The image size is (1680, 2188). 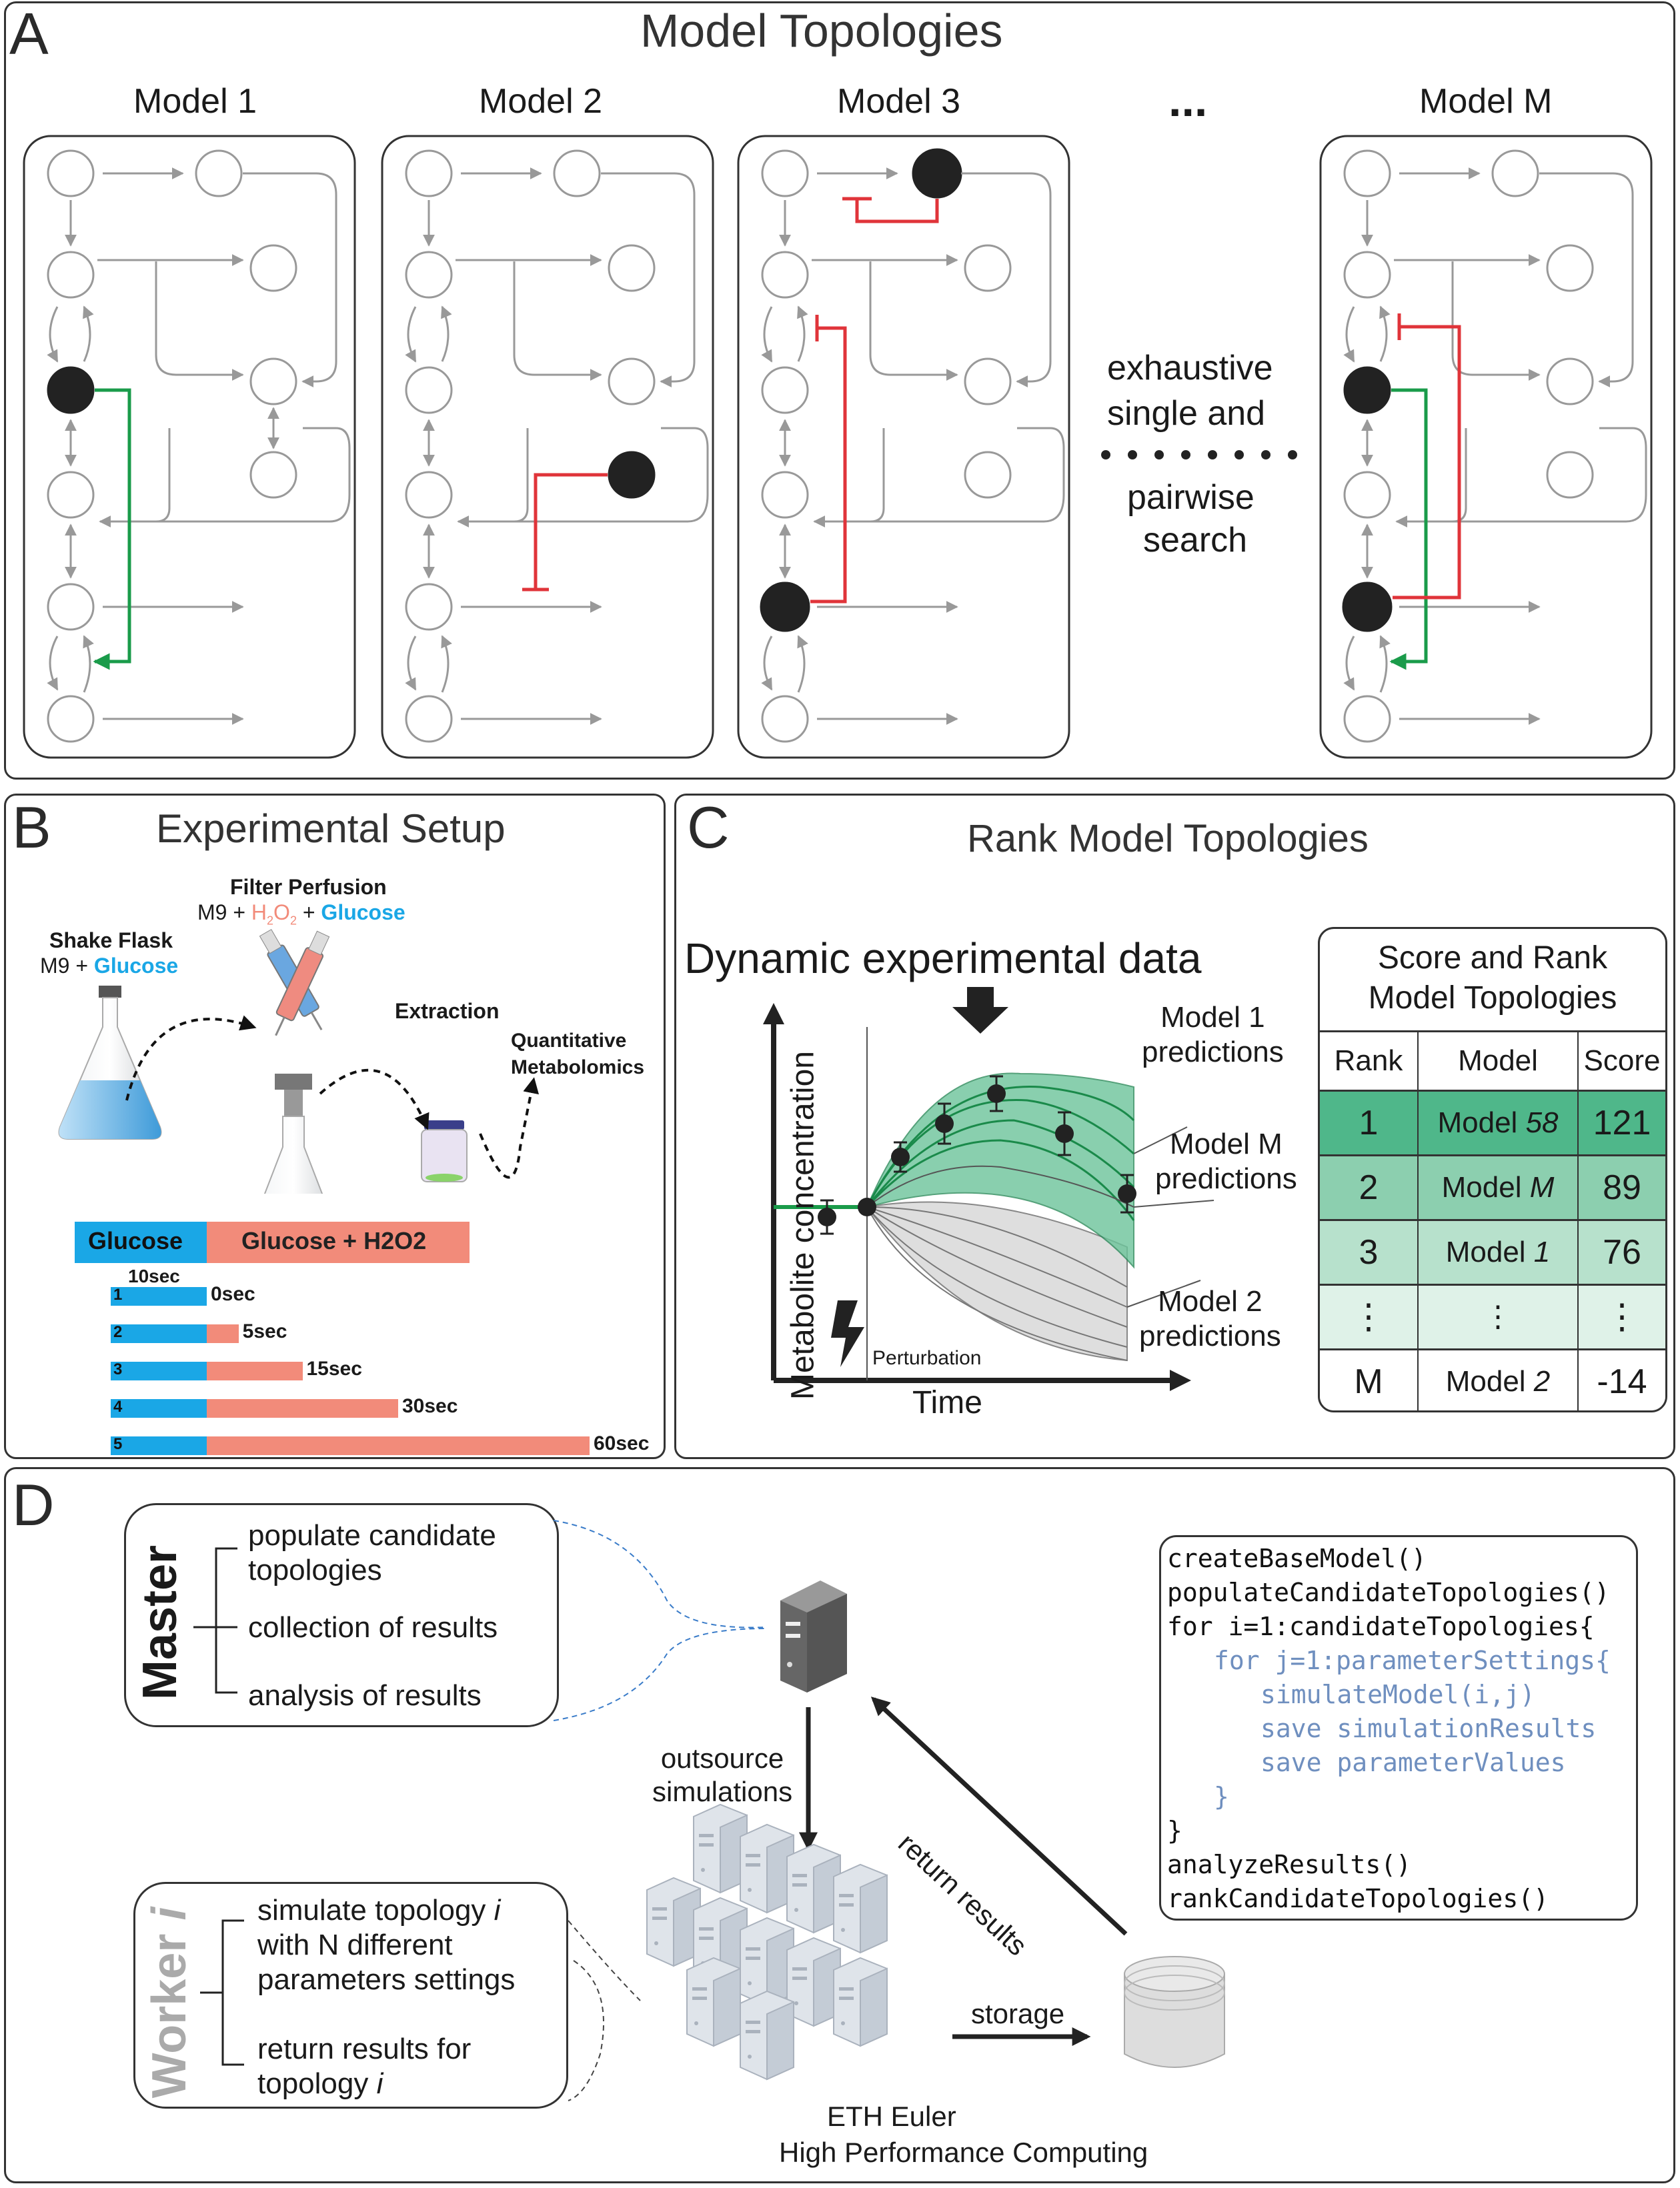 What do you see at coordinates (29, 34) in the screenshot?
I see `panel-a-label: A` at bounding box center [29, 34].